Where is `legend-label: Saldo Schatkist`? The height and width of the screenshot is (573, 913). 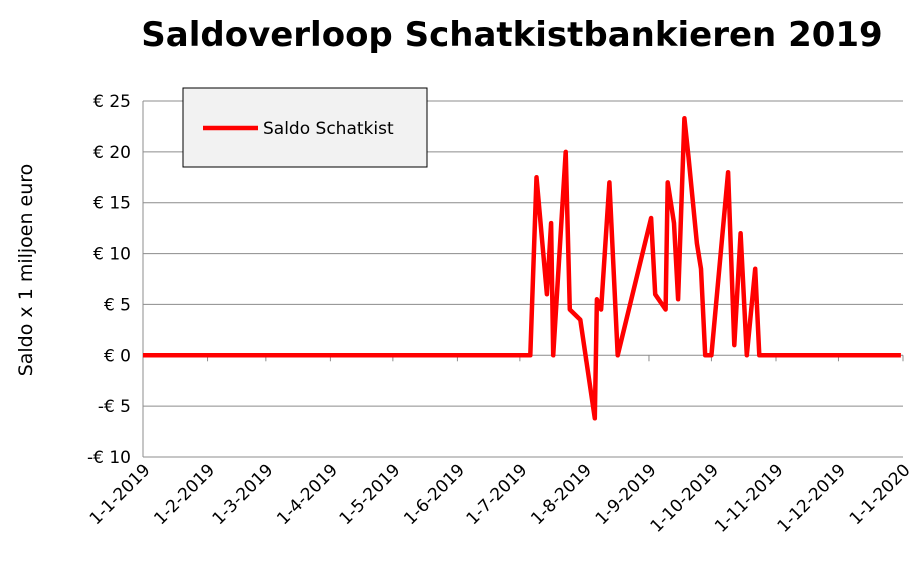
legend-label: Saldo Schatkist is located at coordinates (328, 129).